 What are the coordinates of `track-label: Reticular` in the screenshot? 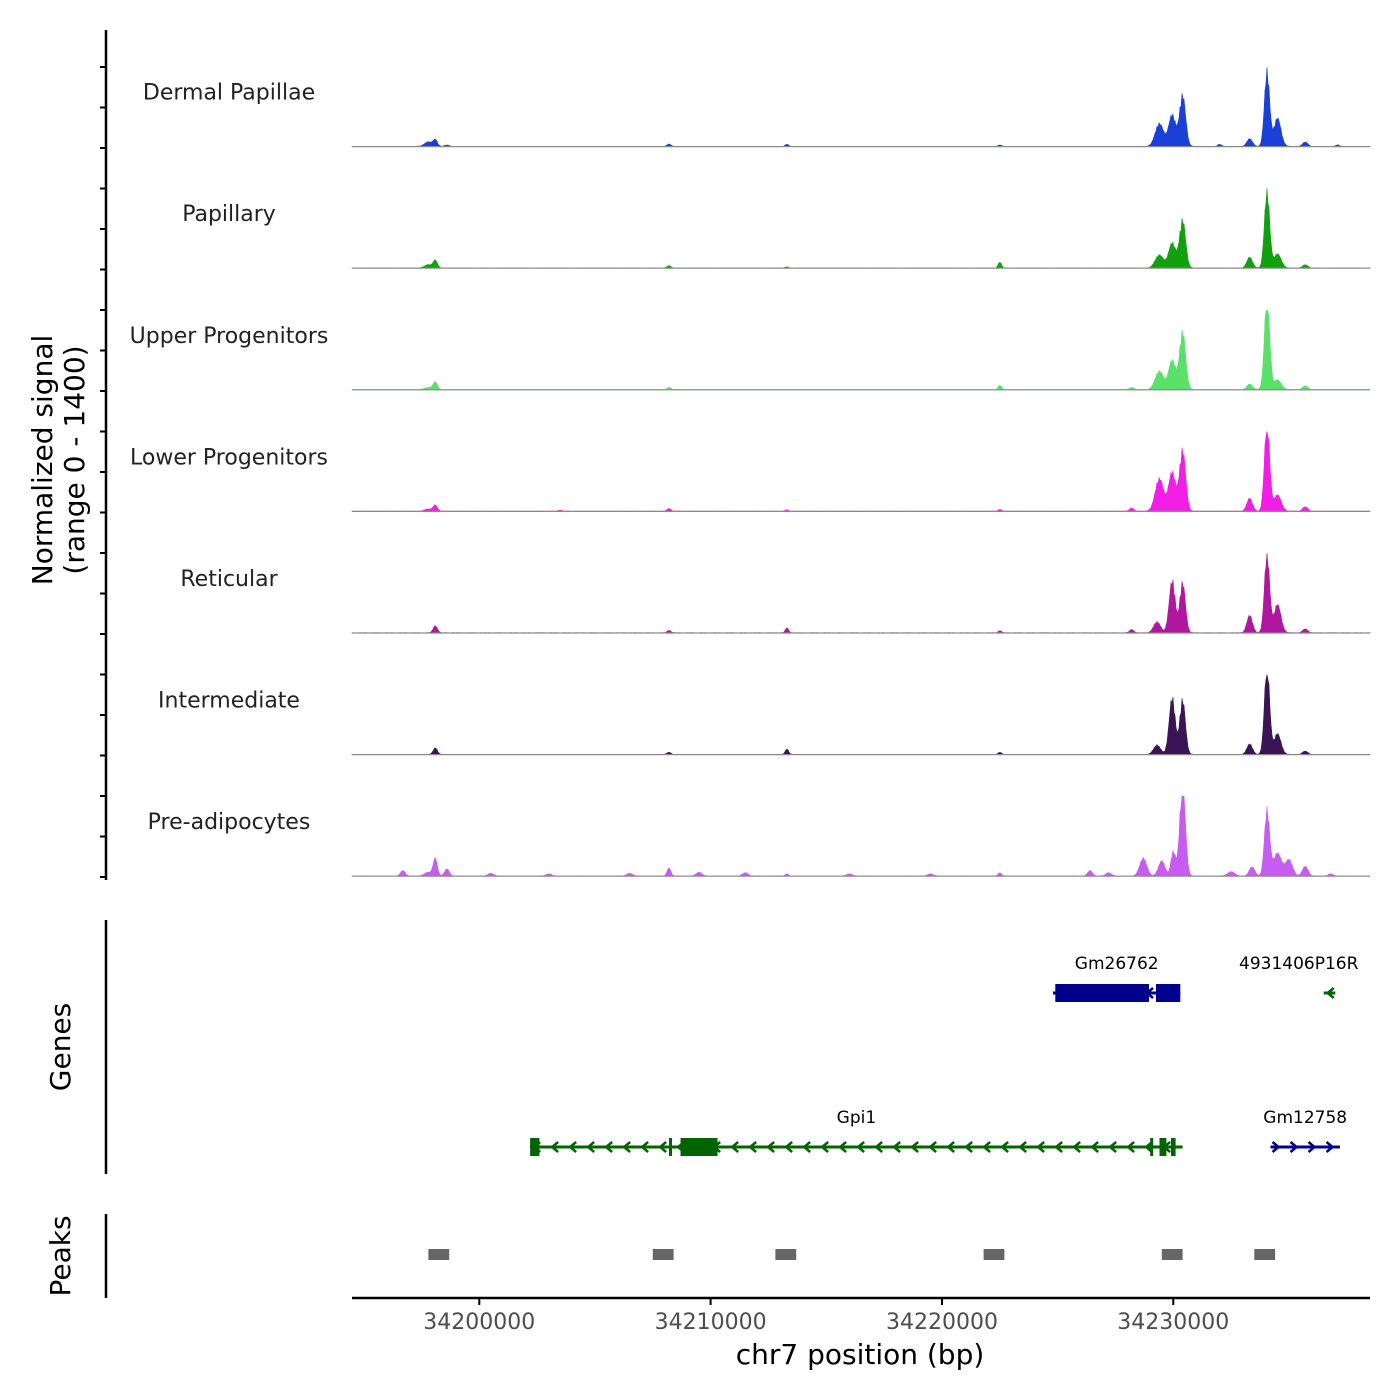 It's located at (229, 579).